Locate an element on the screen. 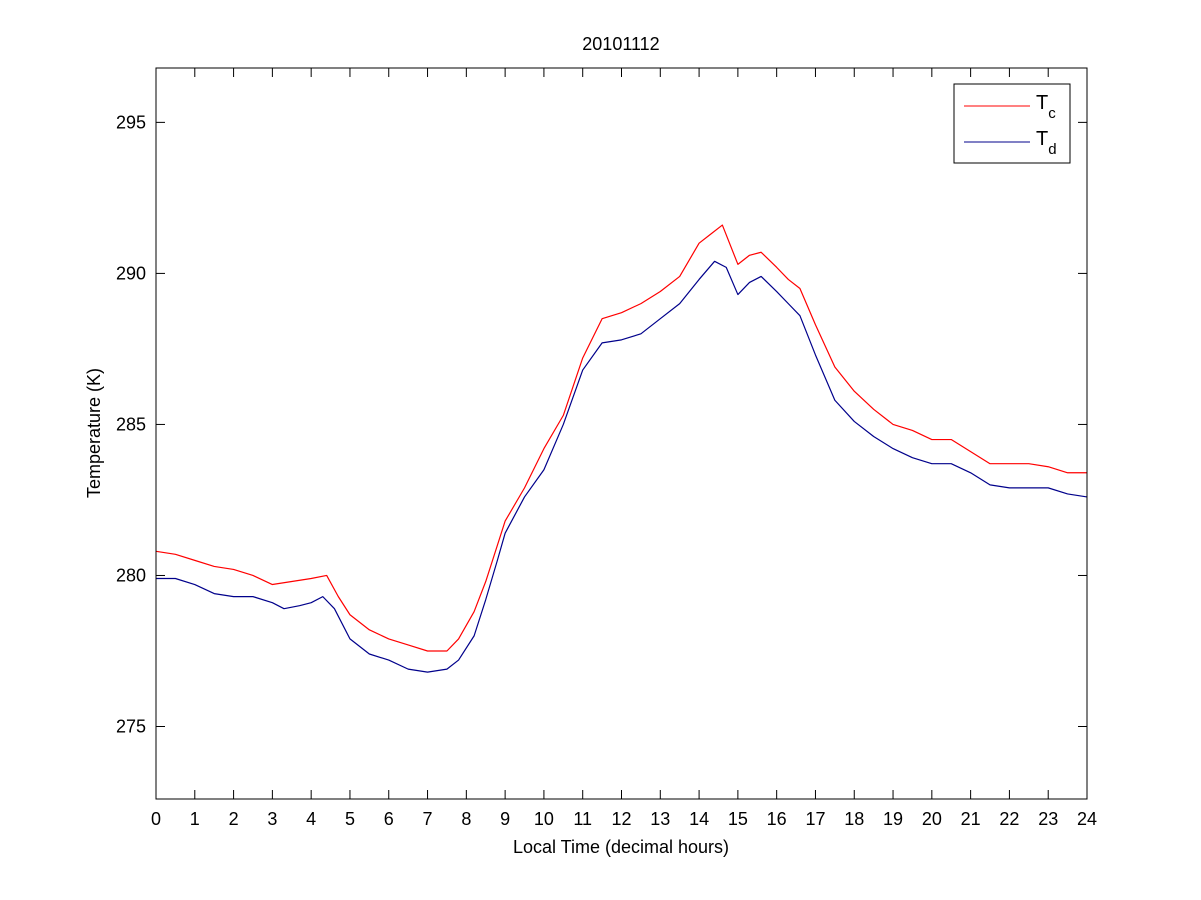 Image resolution: width=1201 pixels, height=900 pixels. x-tick-label: 20 is located at coordinates (932, 819).